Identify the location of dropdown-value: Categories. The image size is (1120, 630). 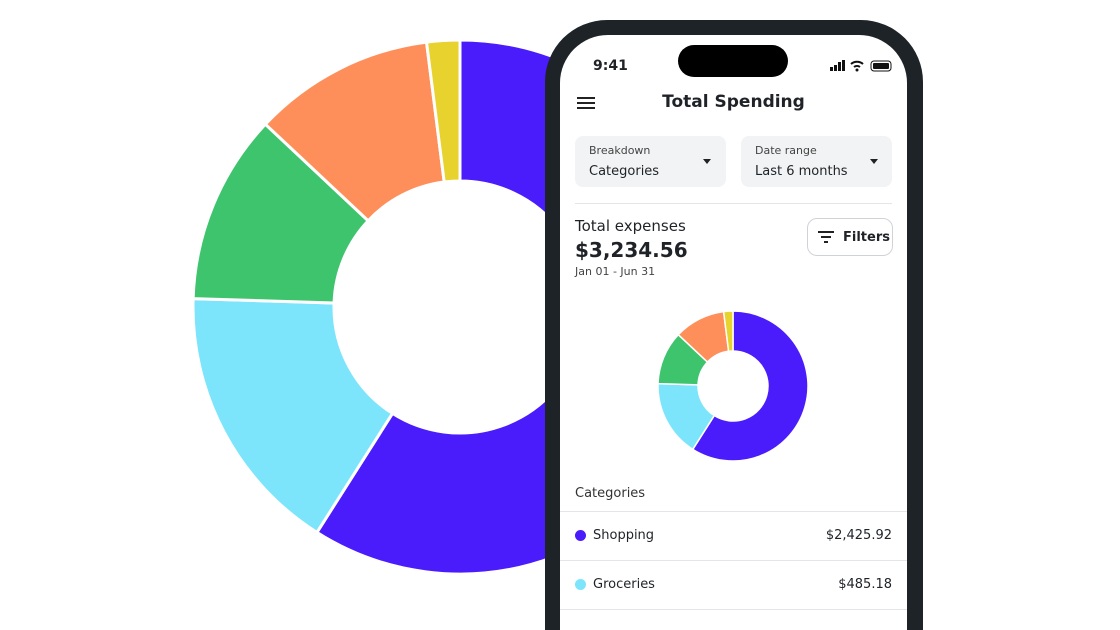
(624, 171).